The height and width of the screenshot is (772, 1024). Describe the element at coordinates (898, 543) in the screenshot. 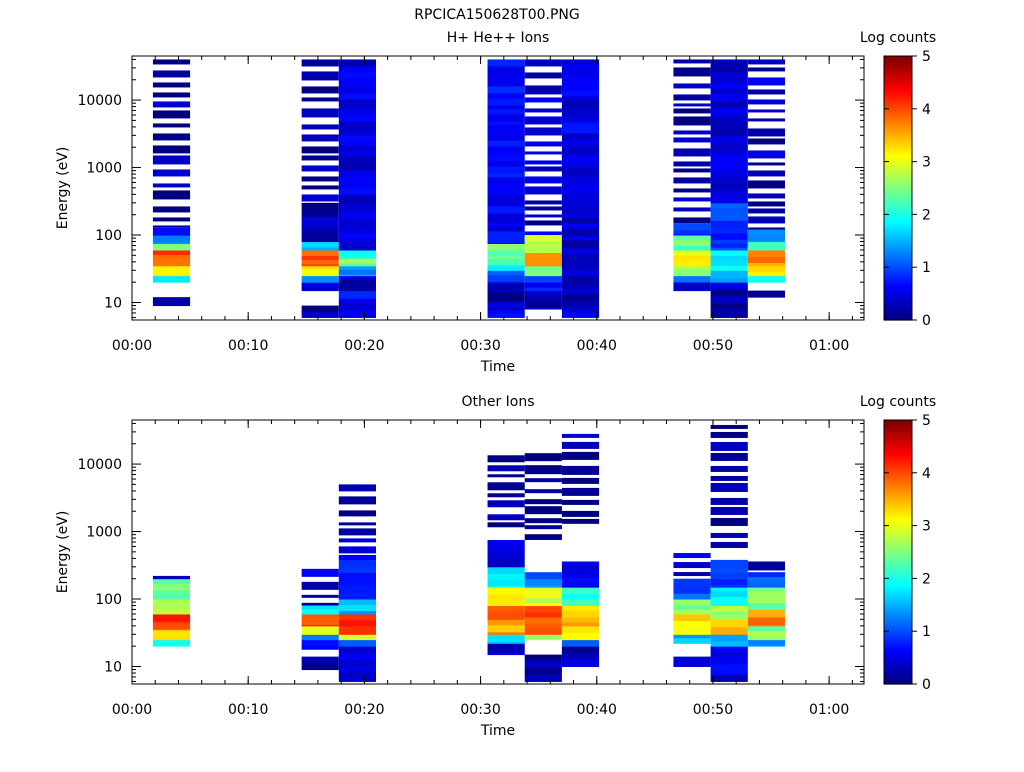

I see `colorbar: 0 1 2 3 4 5 Log counts` at that location.